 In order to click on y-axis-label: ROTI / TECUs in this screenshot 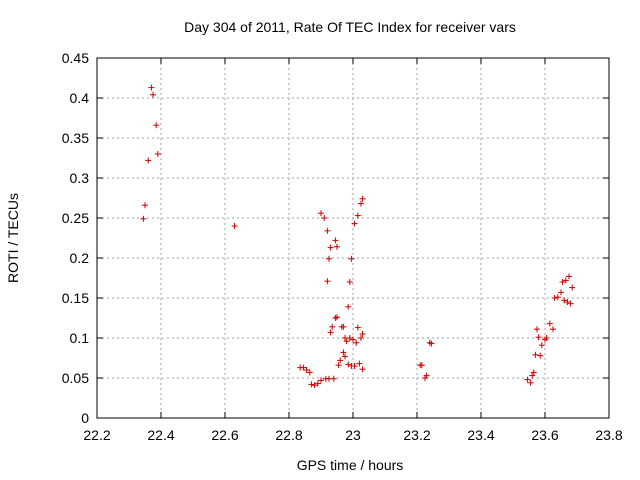, I will do `click(13, 238)`.